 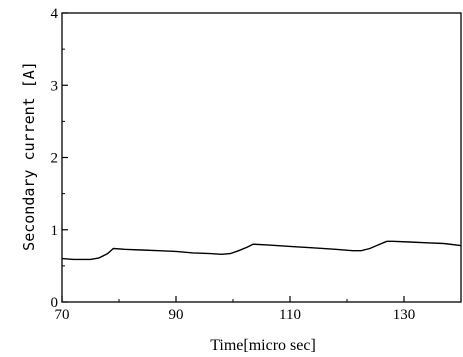 What do you see at coordinates (55, 86) in the screenshot?
I see `y-tick-label: 3` at bounding box center [55, 86].